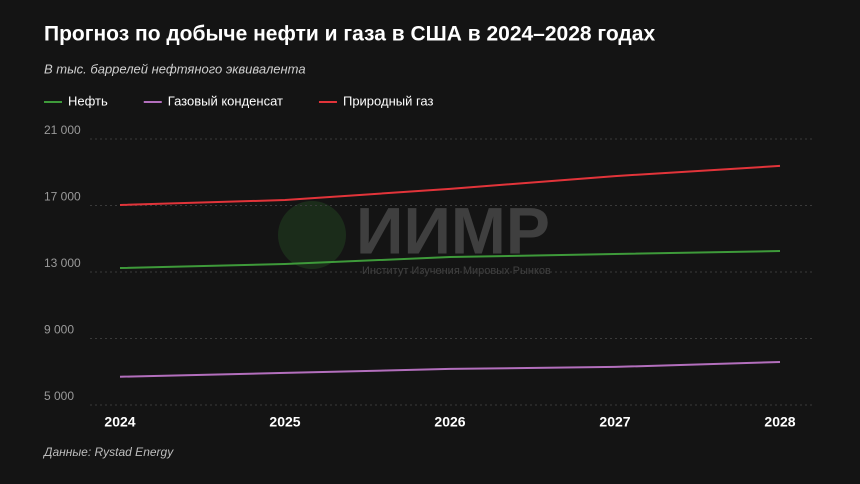  What do you see at coordinates (779, 422) in the screenshot?
I see `x-tick-label: 2028` at bounding box center [779, 422].